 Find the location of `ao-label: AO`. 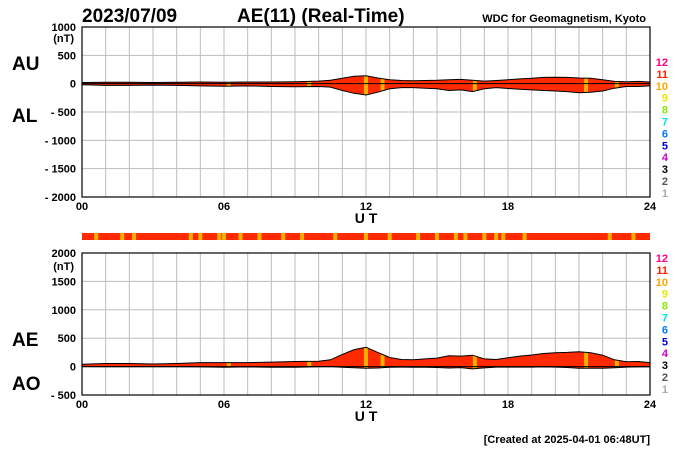

ao-label: AO is located at coordinates (26, 384).